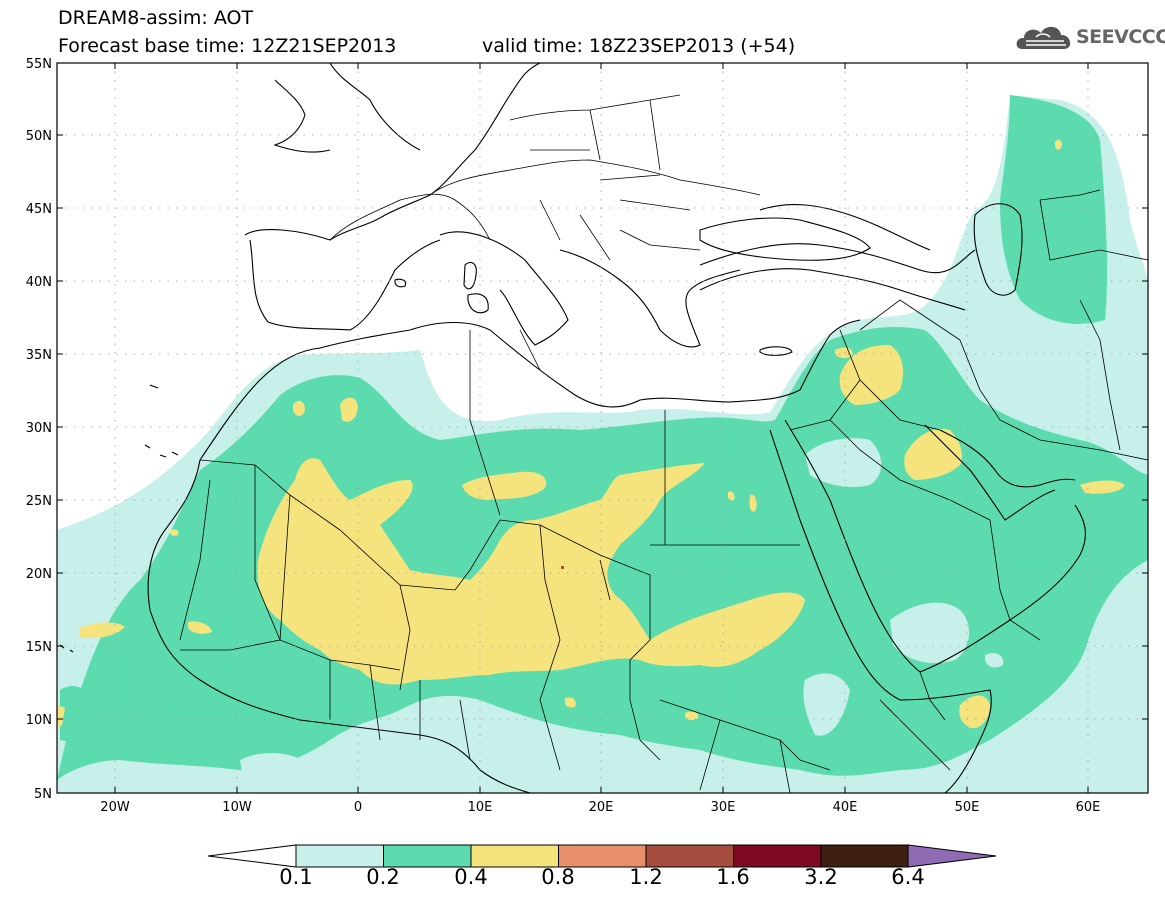  Describe the element at coordinates (952, 856) in the screenshot. I see `colorbar-upper-arrow` at that location.